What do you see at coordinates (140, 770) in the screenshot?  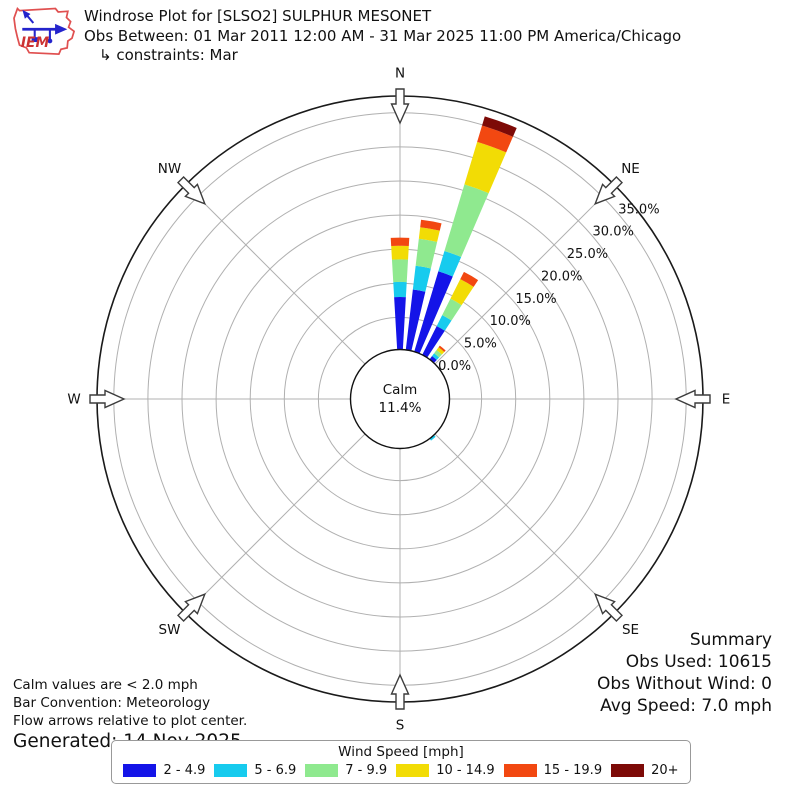 I see `legend-swatch-blue` at bounding box center [140, 770].